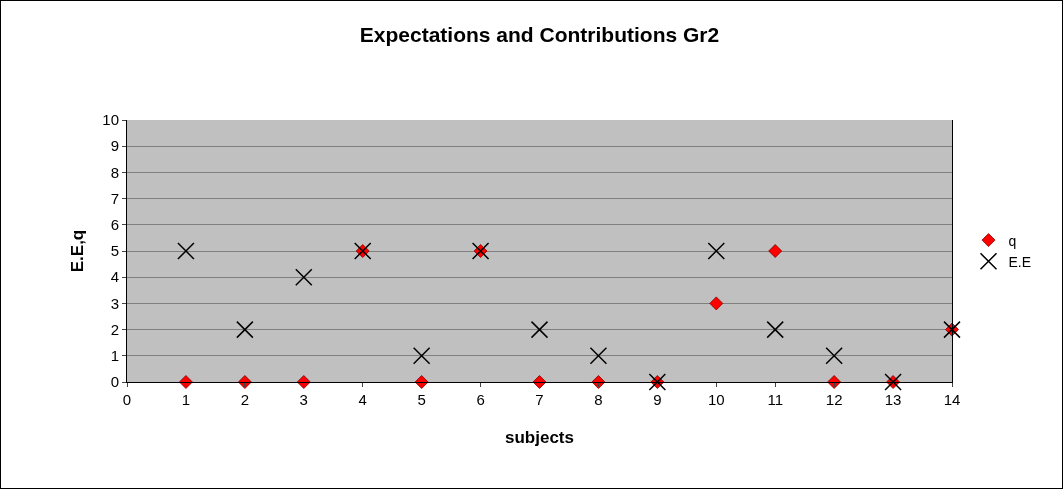  Describe the element at coordinates (110, 120) in the screenshot. I see `y-tick-label: 10` at that location.